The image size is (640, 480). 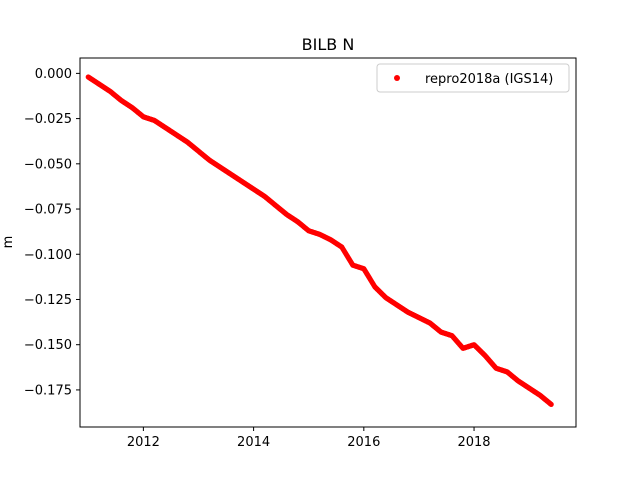 I want to click on y-tick-label: −0.050, so click(x=48, y=164).